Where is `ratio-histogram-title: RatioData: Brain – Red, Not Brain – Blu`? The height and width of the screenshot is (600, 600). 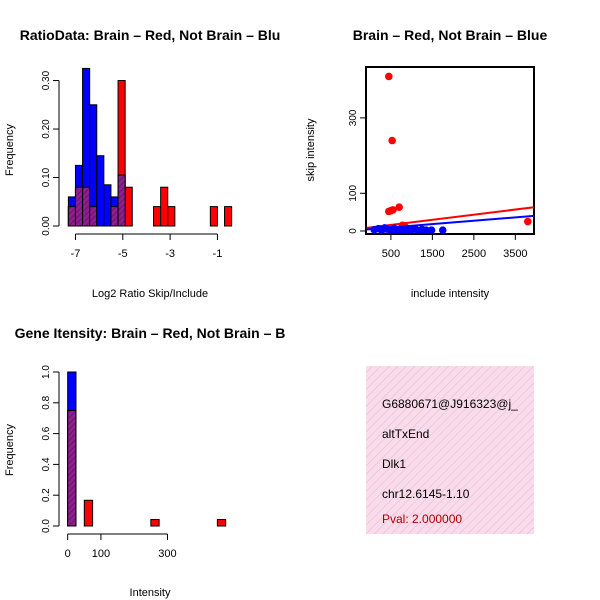 ratio-histogram-title: RatioData: Brain – Red, Not Brain – Blu is located at coordinates (150, 35).